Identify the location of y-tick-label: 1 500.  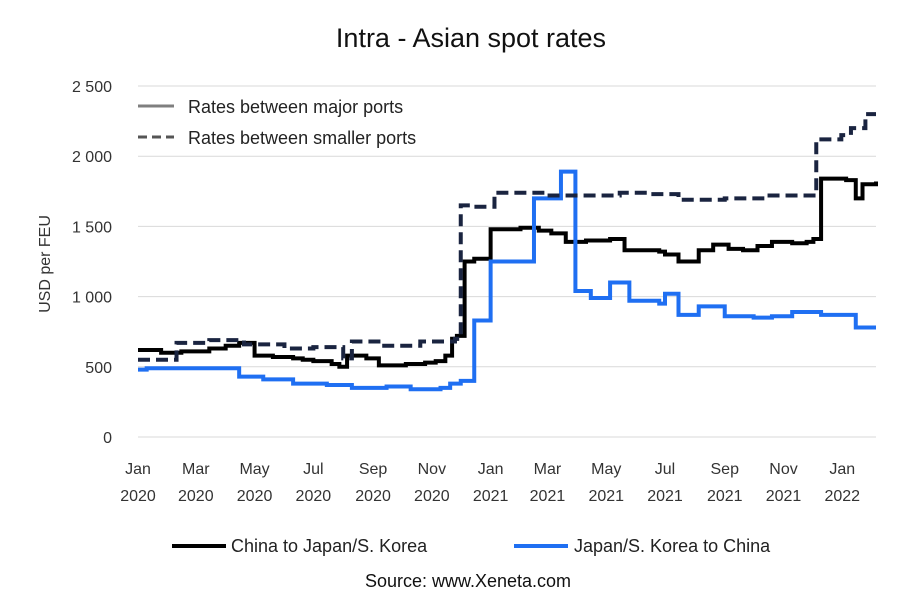
(92, 227).